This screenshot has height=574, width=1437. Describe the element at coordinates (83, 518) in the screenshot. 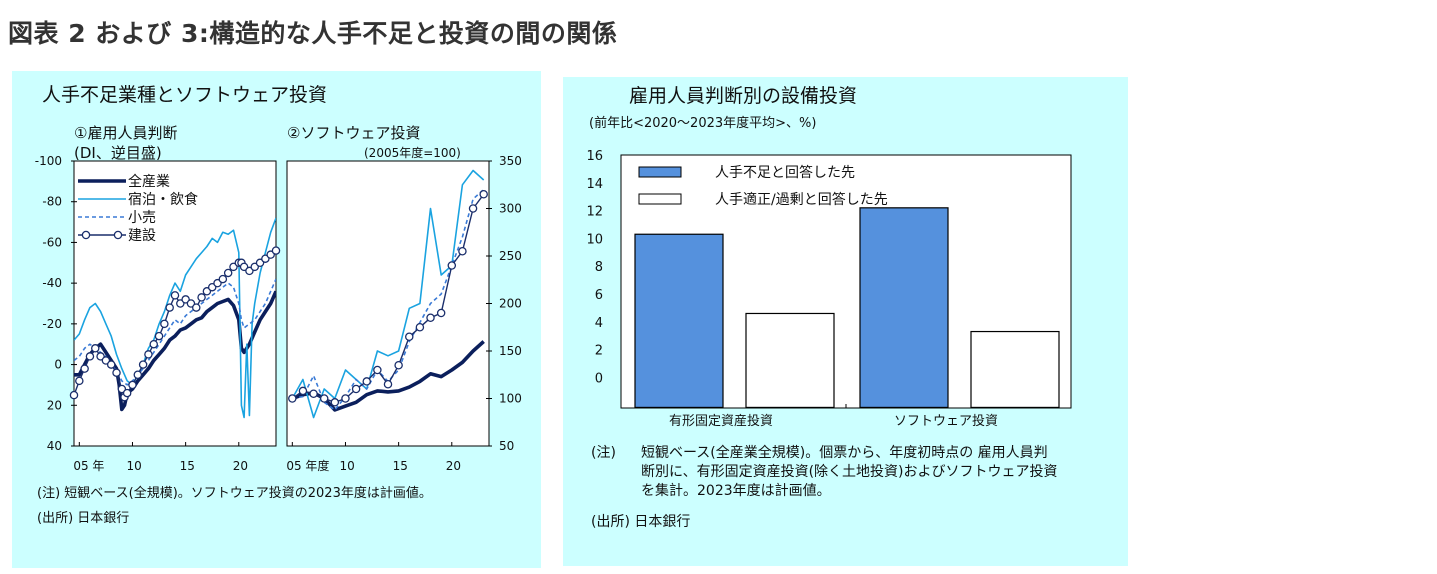

I see `left-source: (出所) 日本銀行` at that location.